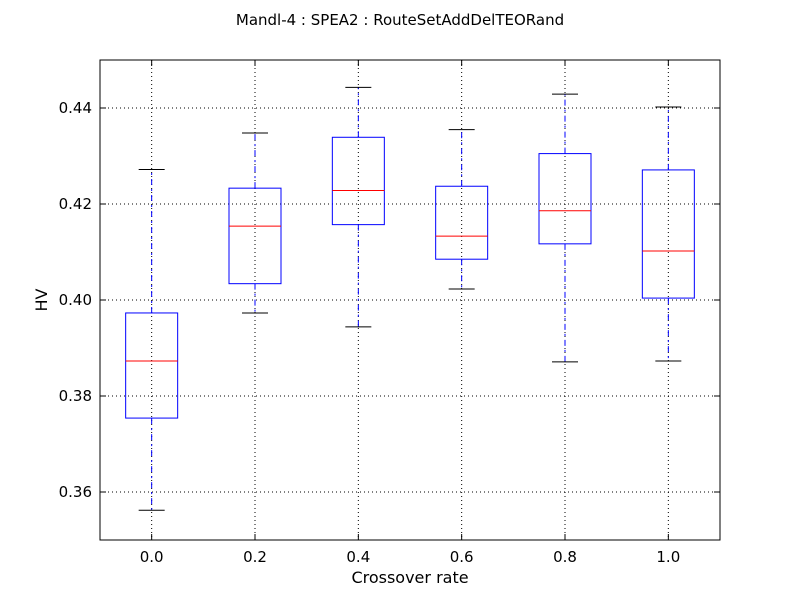  What do you see at coordinates (400, 20) in the screenshot?
I see `chart-title: Mandl-4 : SPEA2 : RouteSetAddDelTEORand` at bounding box center [400, 20].